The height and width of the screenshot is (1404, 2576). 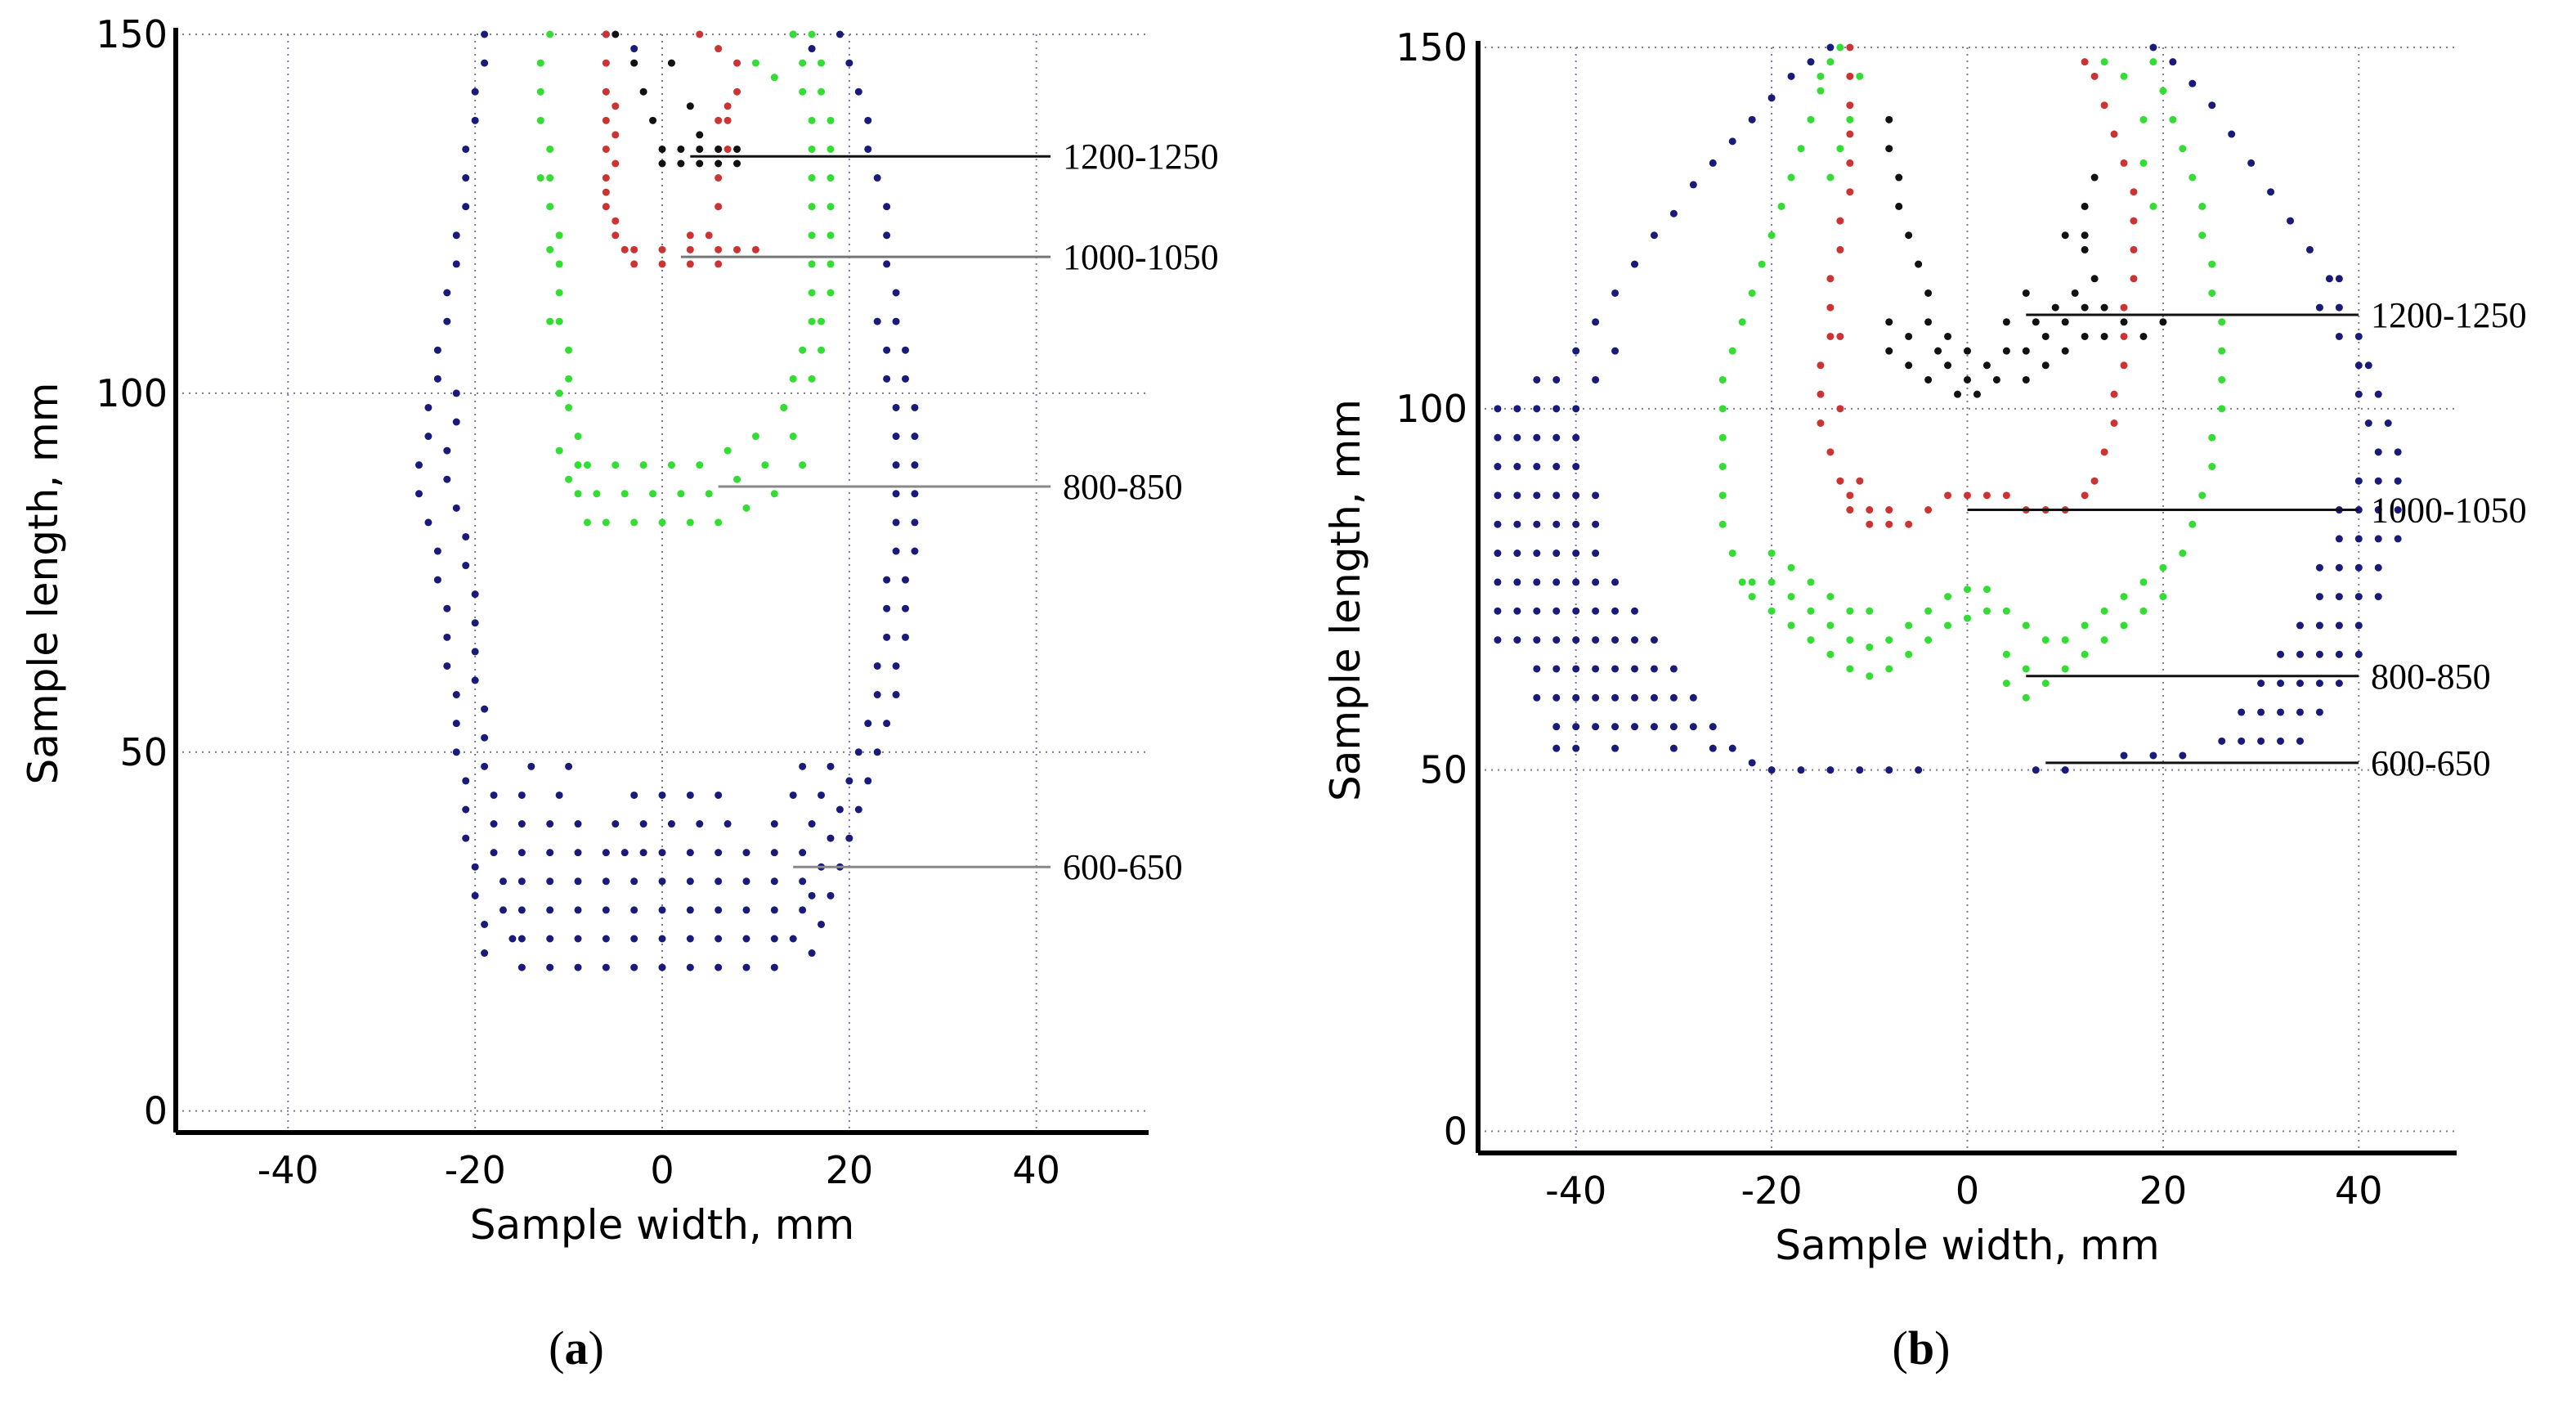 What do you see at coordinates (1036, 1170) in the screenshot?
I see `x-tick-label: 40` at bounding box center [1036, 1170].